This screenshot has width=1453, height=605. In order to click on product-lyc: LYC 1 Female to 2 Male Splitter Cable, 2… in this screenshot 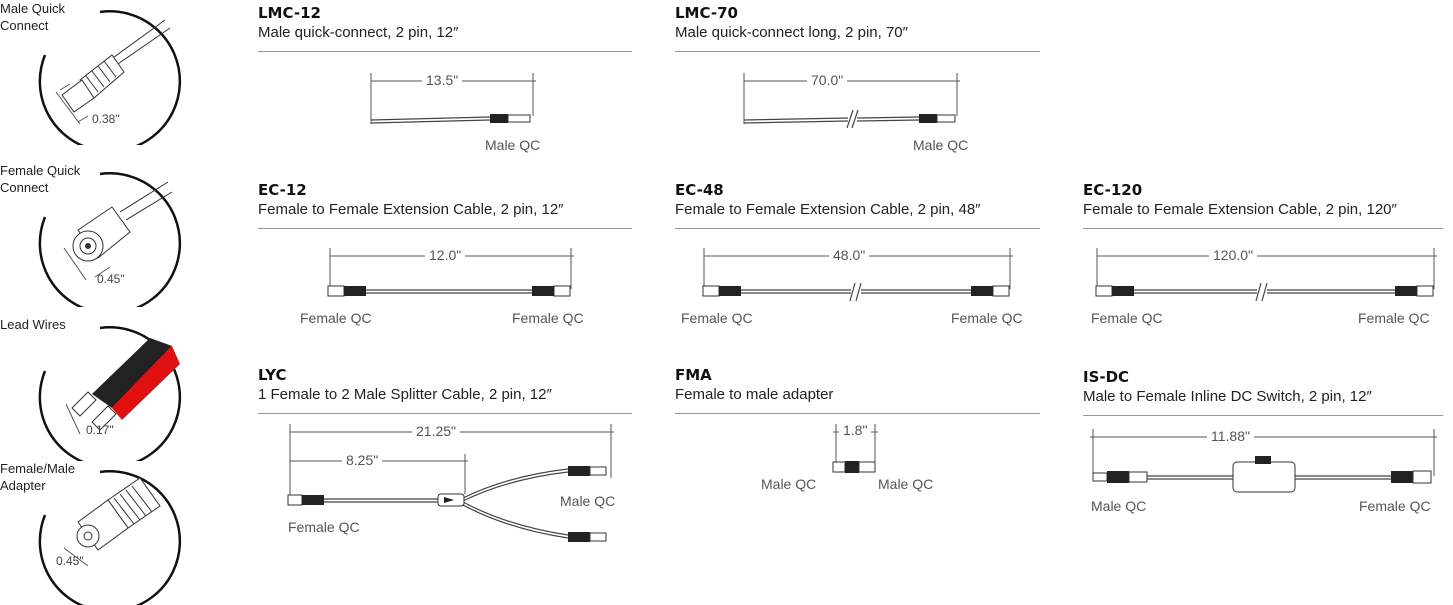, I will do `click(445, 454)`.